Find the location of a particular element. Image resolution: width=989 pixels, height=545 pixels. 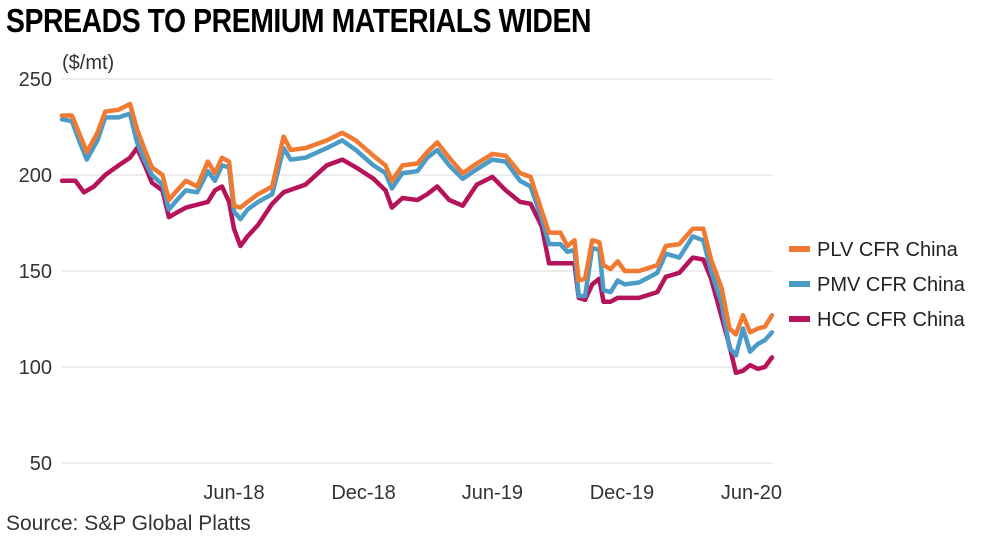

x-tick-label: Jun-18 is located at coordinates (233, 493).